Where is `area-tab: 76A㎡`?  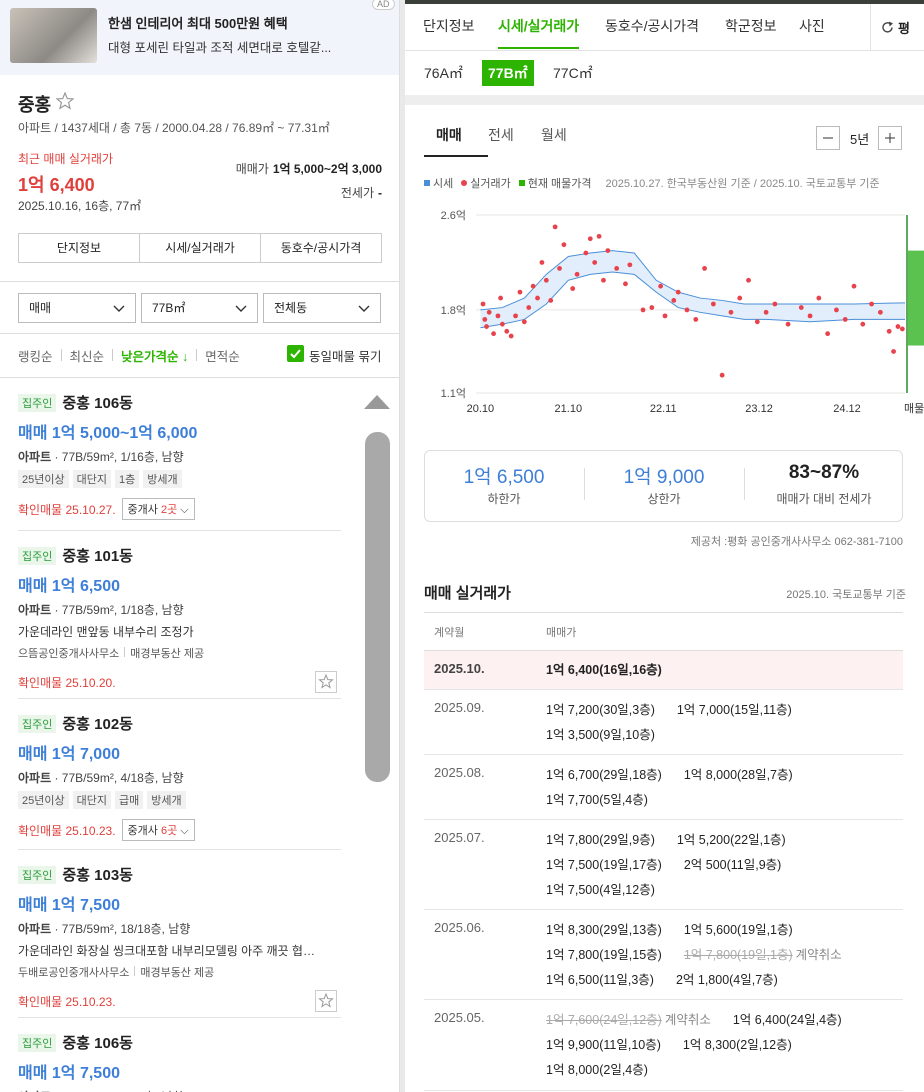
area-tab: 76A㎡ is located at coordinates (443, 73).